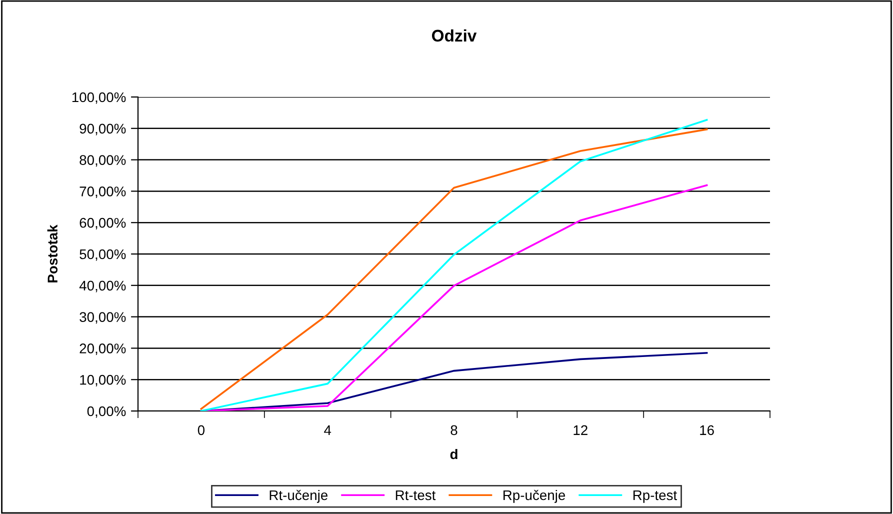 The image size is (893, 514). What do you see at coordinates (707, 430) in the screenshot?
I see `x-tick-label: 16` at bounding box center [707, 430].